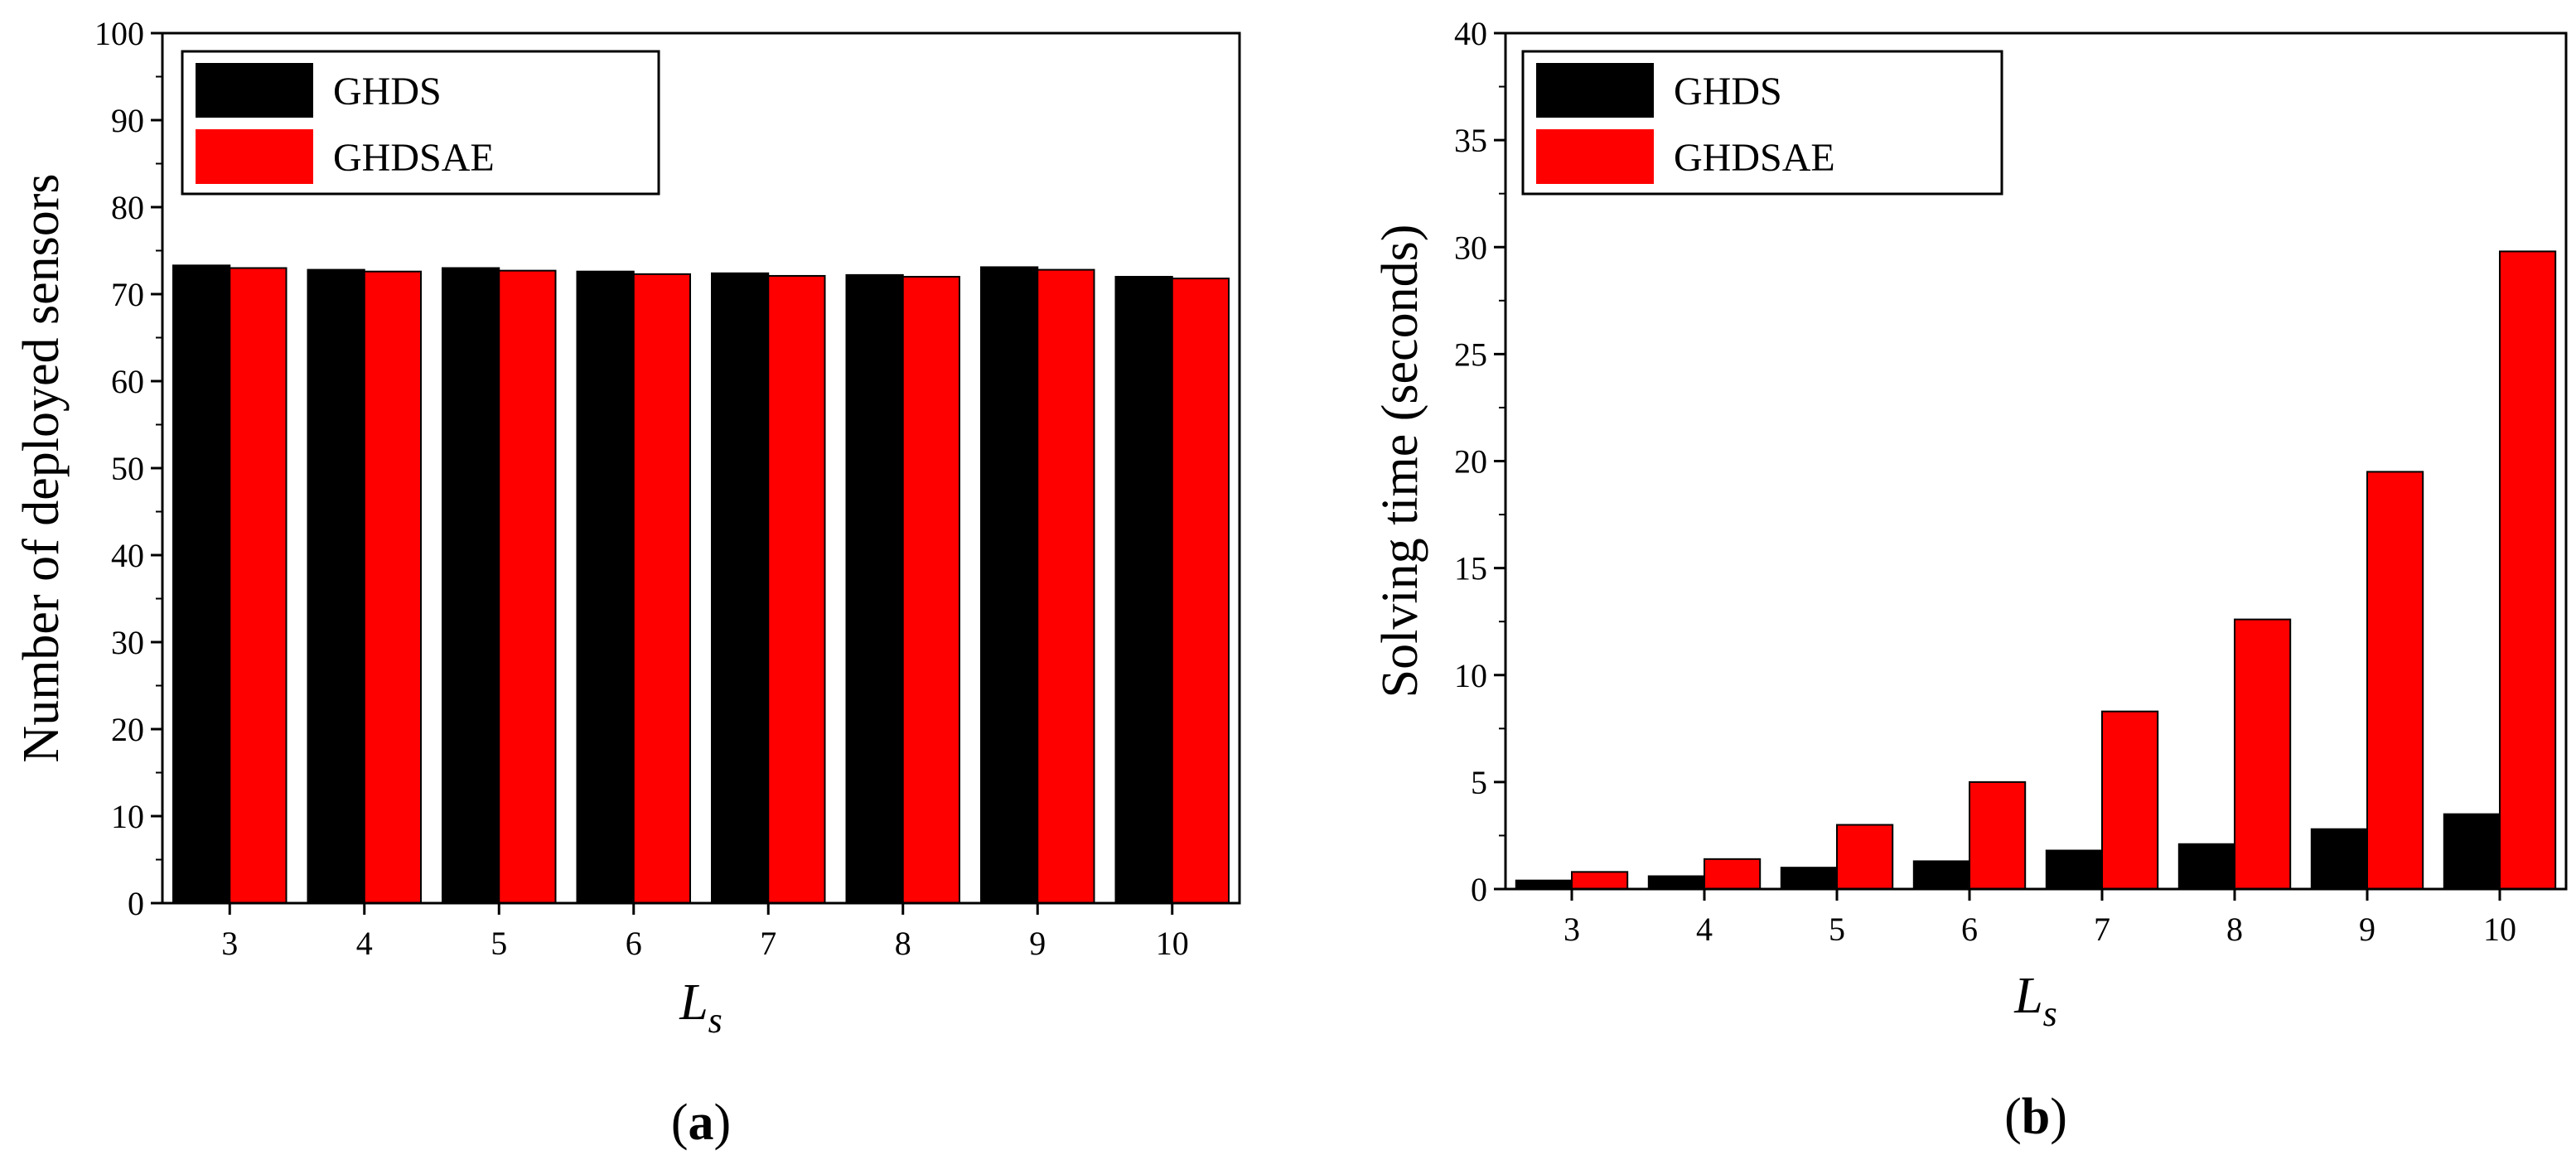 The height and width of the screenshot is (1155, 2576). I want to click on legend-swatch-ghds, so click(1595, 90).